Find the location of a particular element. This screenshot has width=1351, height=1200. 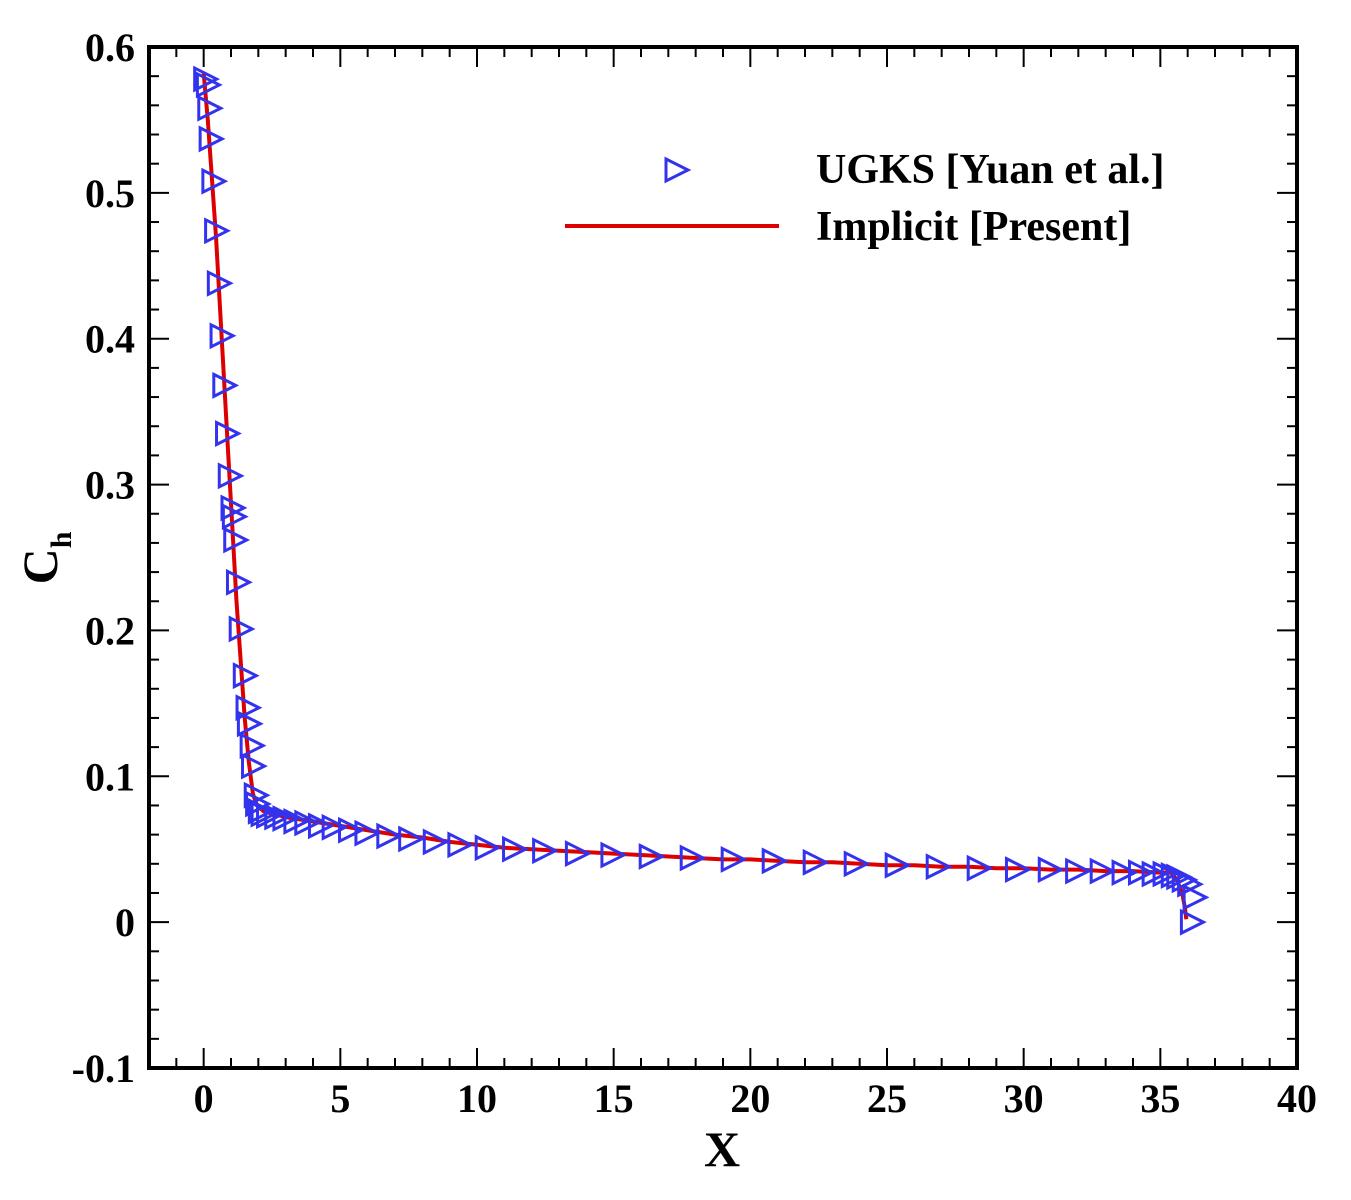

y-tick-label: 0.5 is located at coordinates (110, 193).